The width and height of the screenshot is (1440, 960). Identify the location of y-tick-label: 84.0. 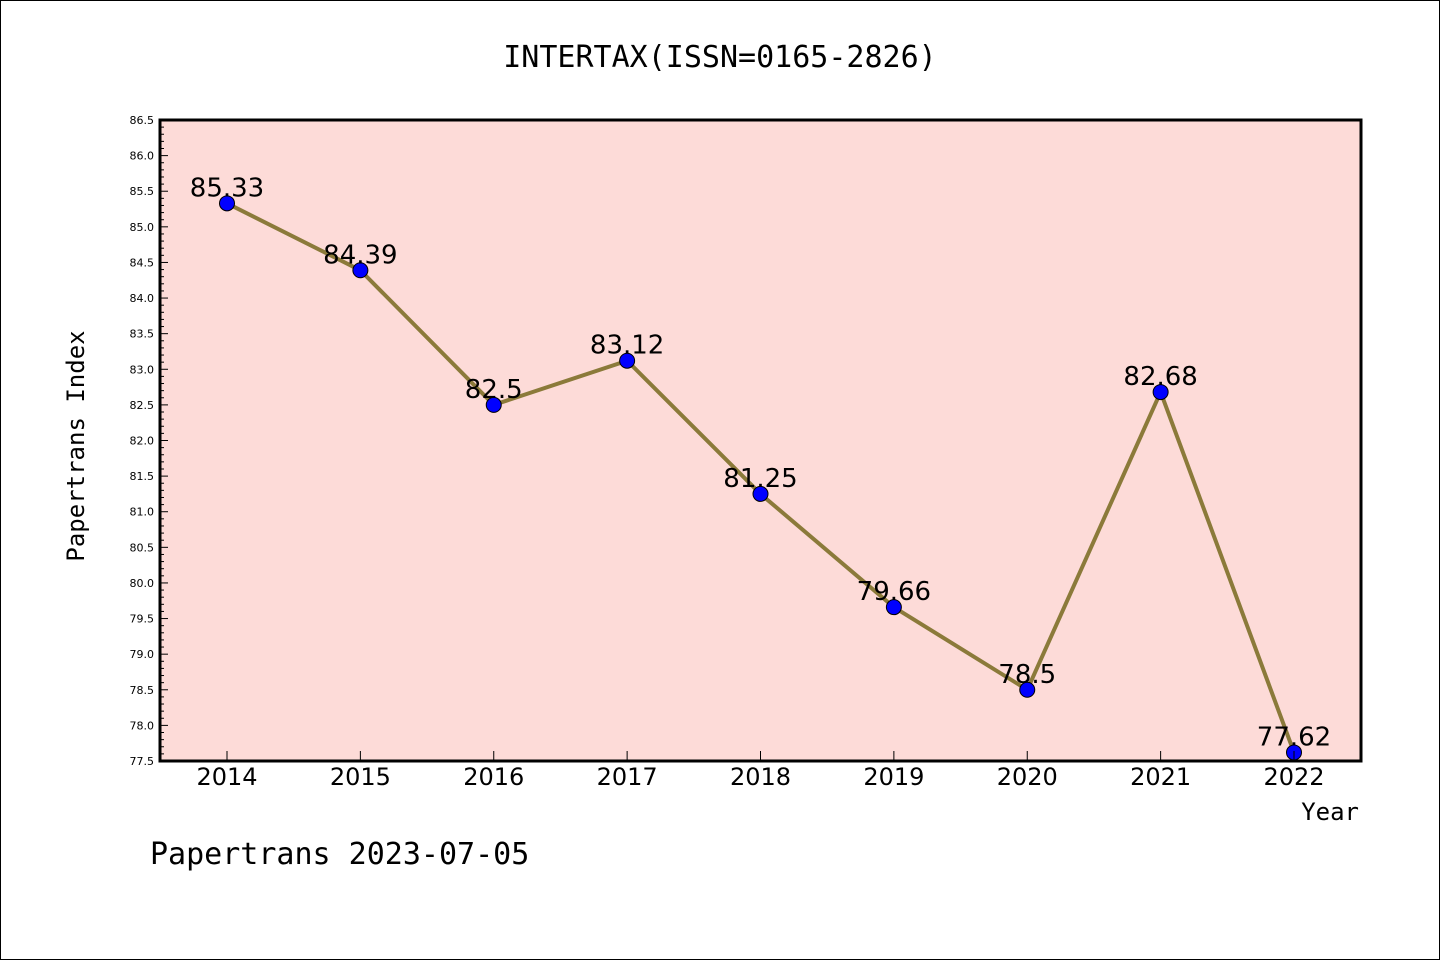
(142, 298).